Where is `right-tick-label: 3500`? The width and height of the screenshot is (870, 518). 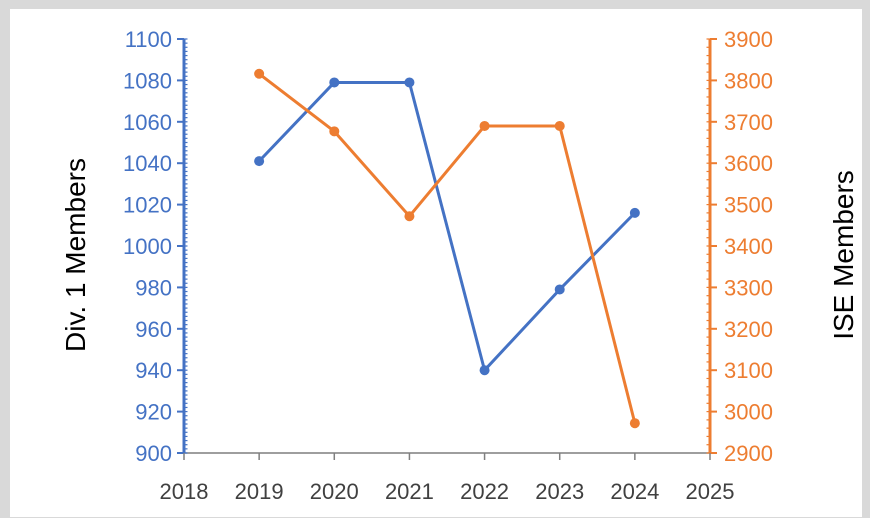
right-tick-label: 3500 is located at coordinates (748, 205).